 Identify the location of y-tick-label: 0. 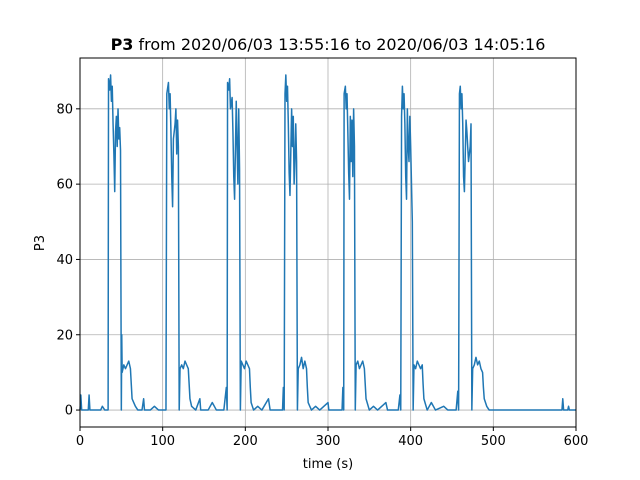
(69, 411).